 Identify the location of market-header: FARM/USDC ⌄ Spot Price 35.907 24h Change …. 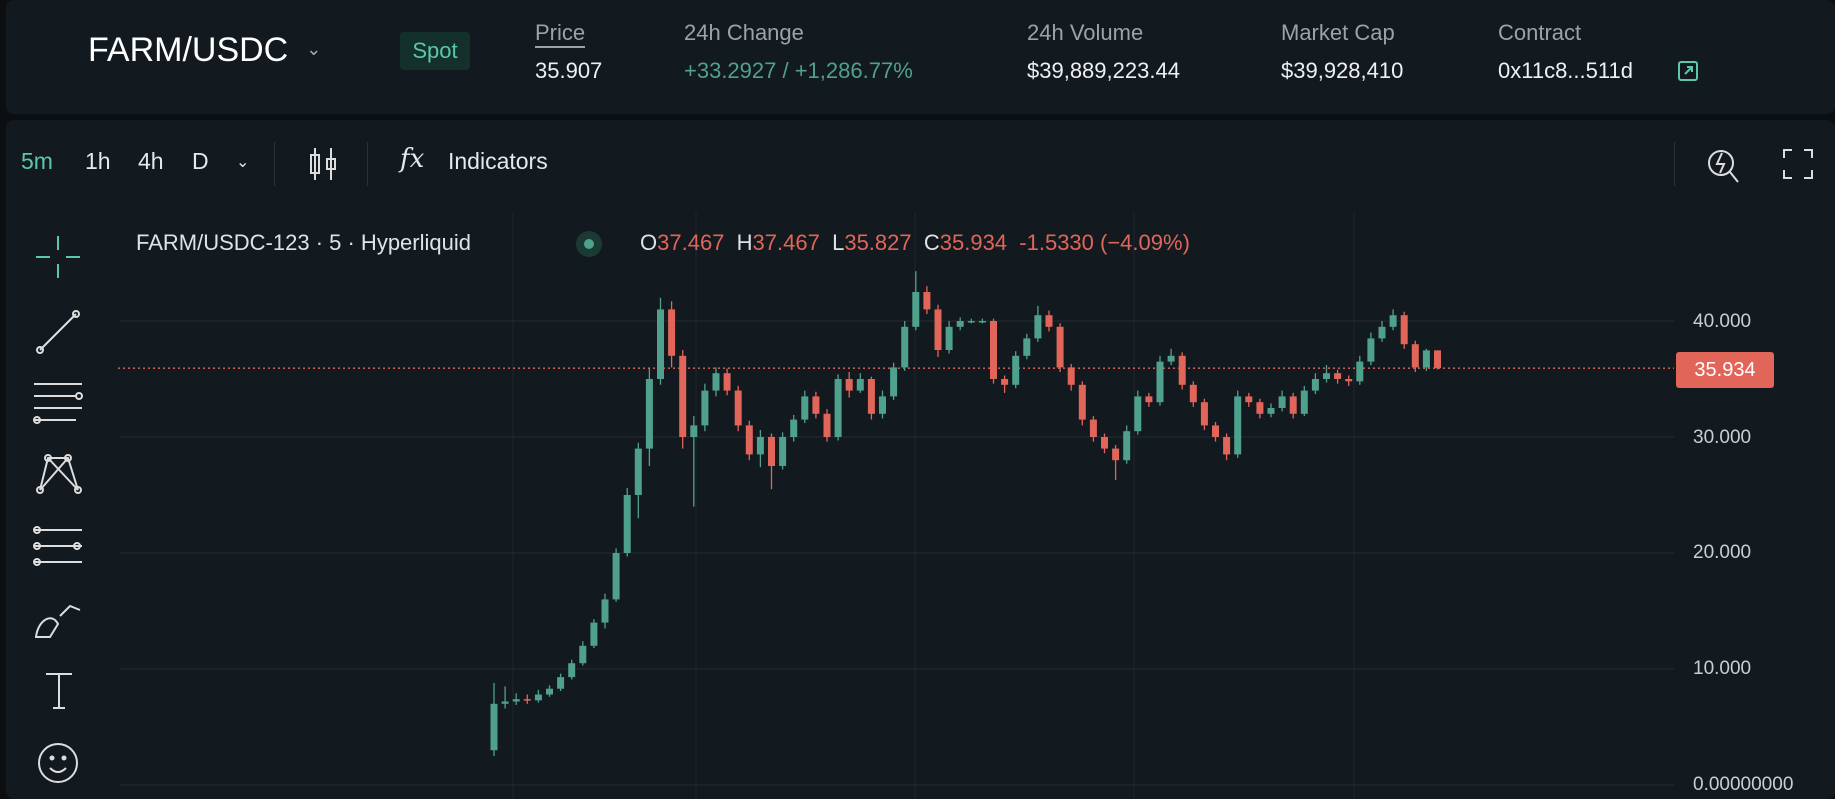
(920, 57).